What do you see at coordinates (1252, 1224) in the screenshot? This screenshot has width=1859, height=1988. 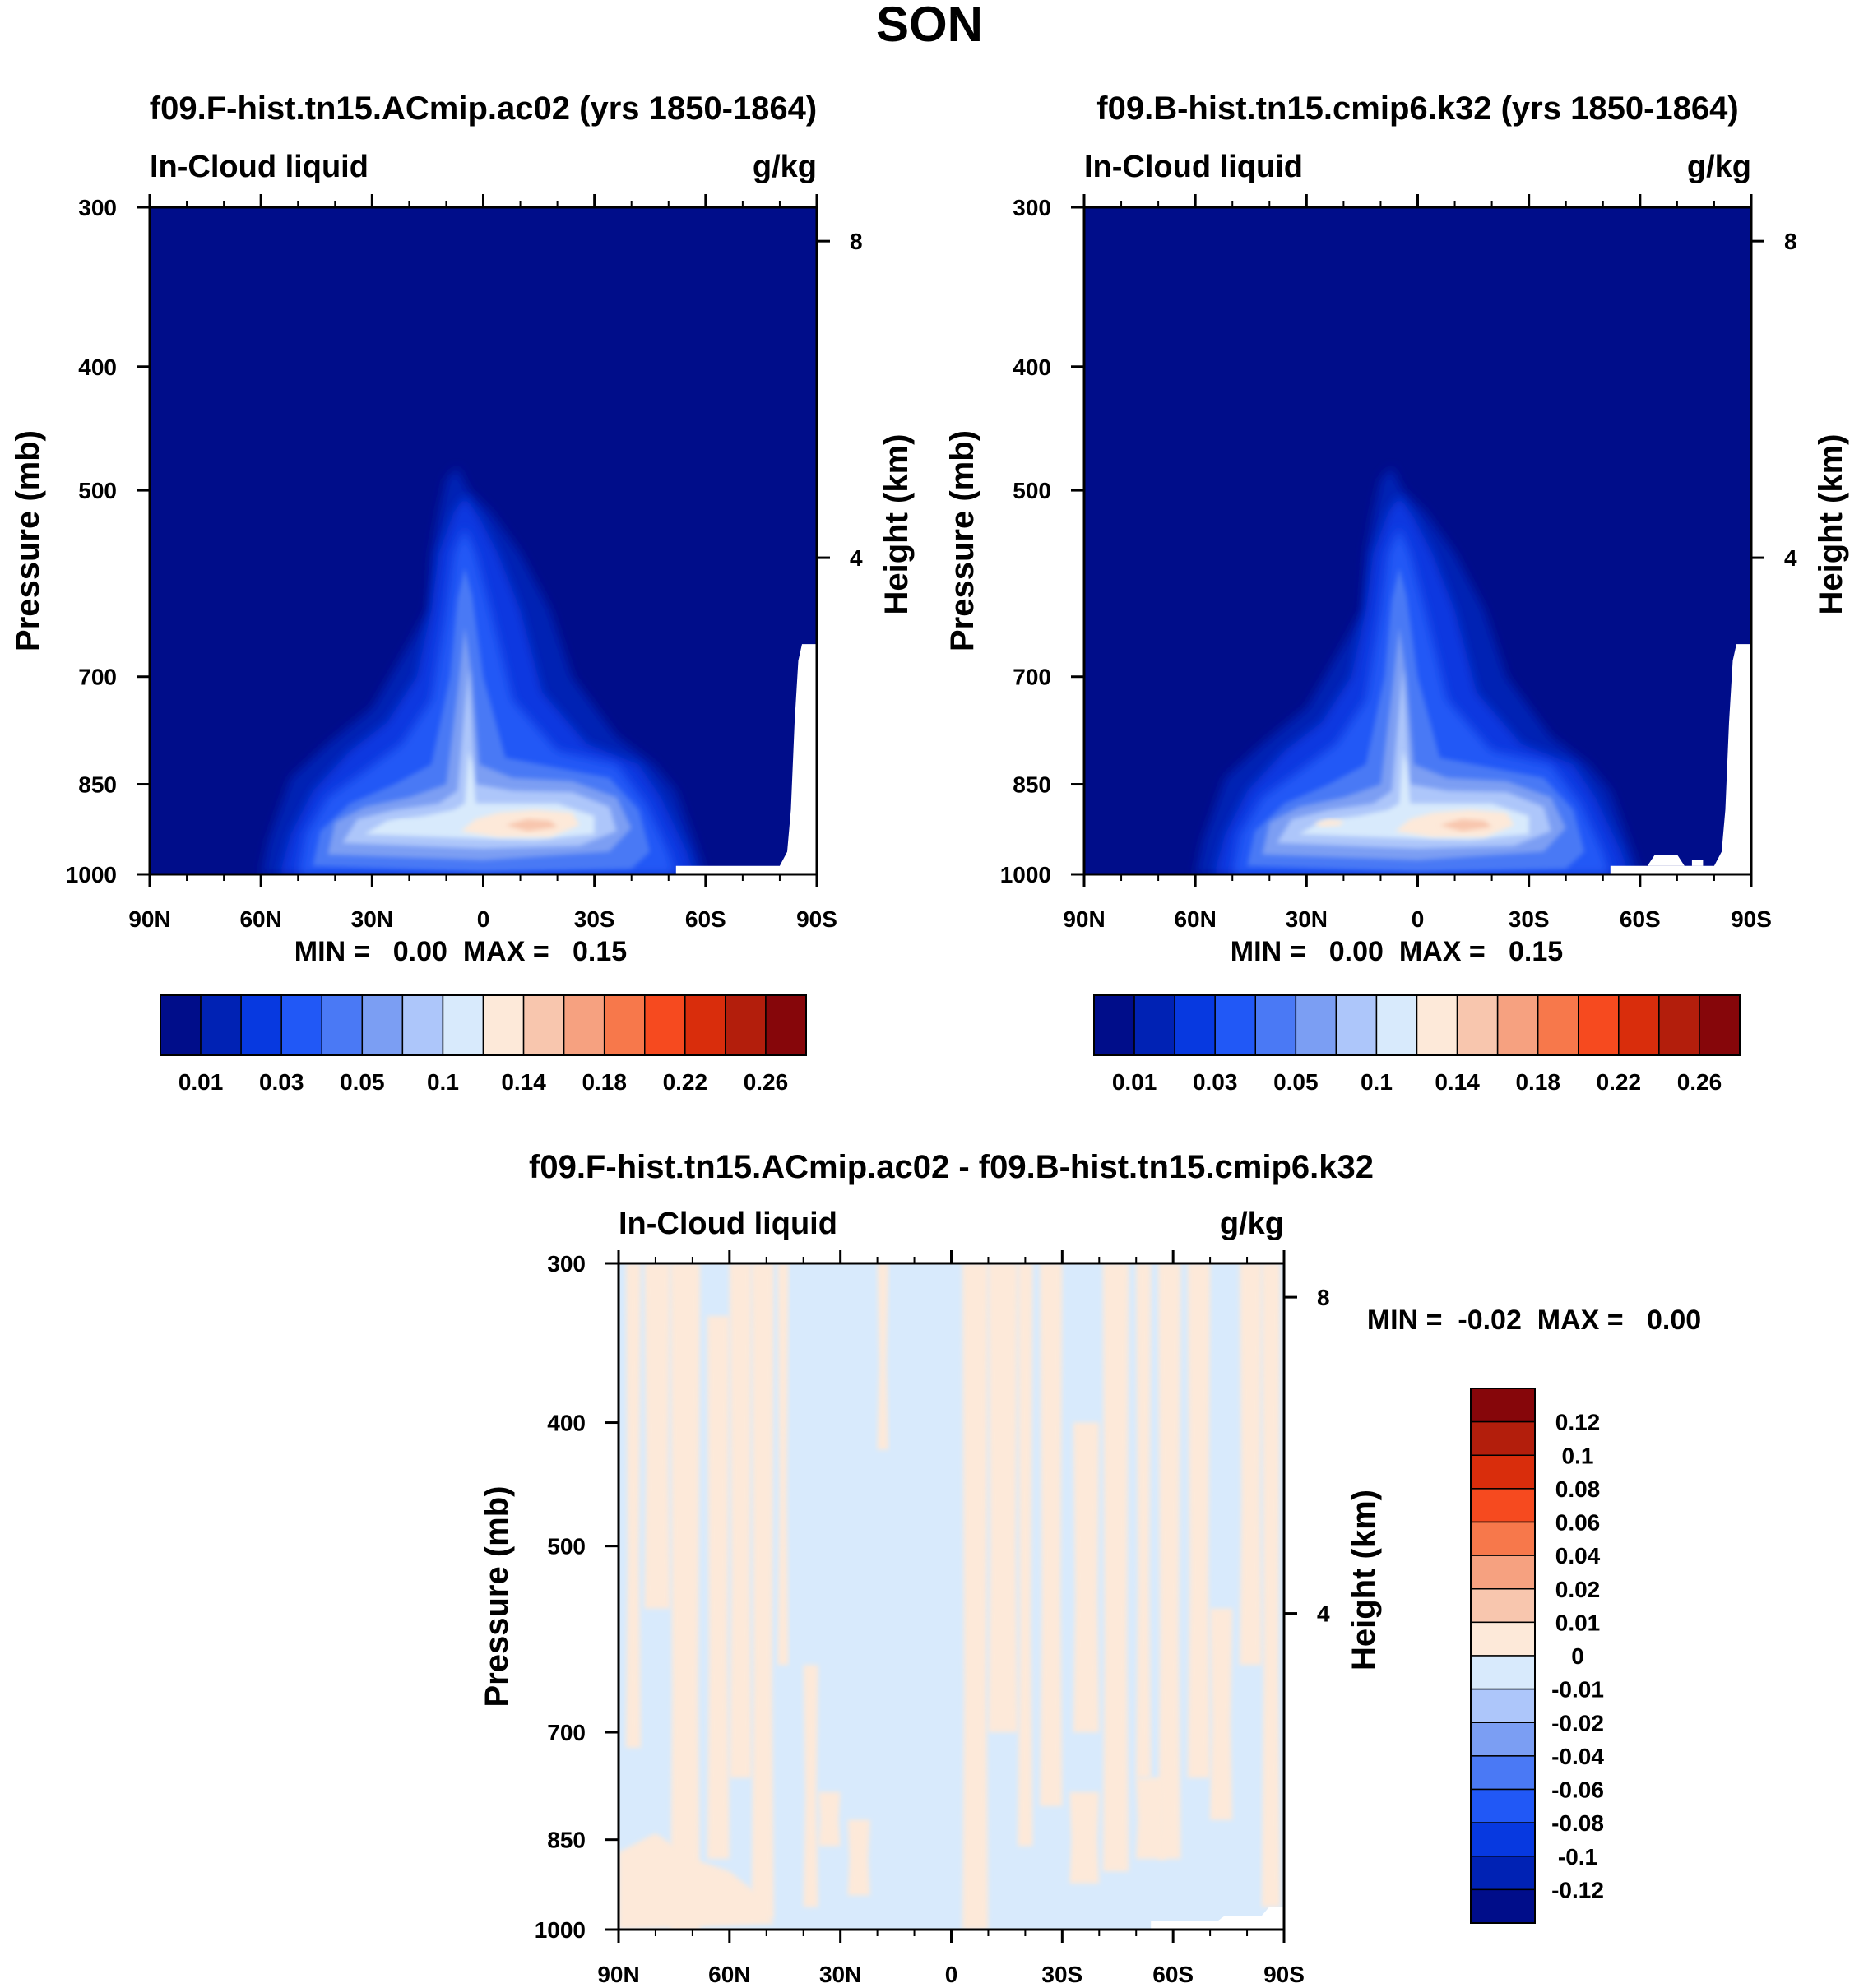 I see `units-label: g/kg` at bounding box center [1252, 1224].